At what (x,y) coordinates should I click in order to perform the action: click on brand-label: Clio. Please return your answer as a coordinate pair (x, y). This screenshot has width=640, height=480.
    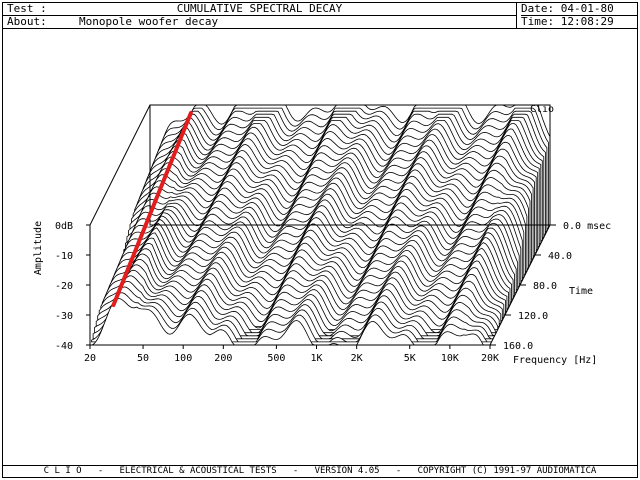
    Looking at the image, I should click on (542, 109).